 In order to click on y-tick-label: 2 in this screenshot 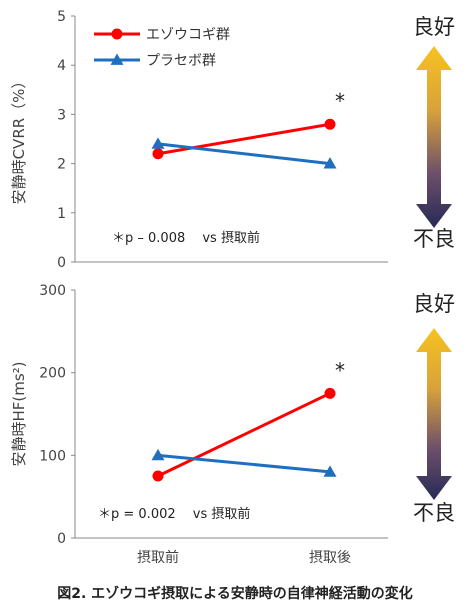, I will do `click(61, 165)`.